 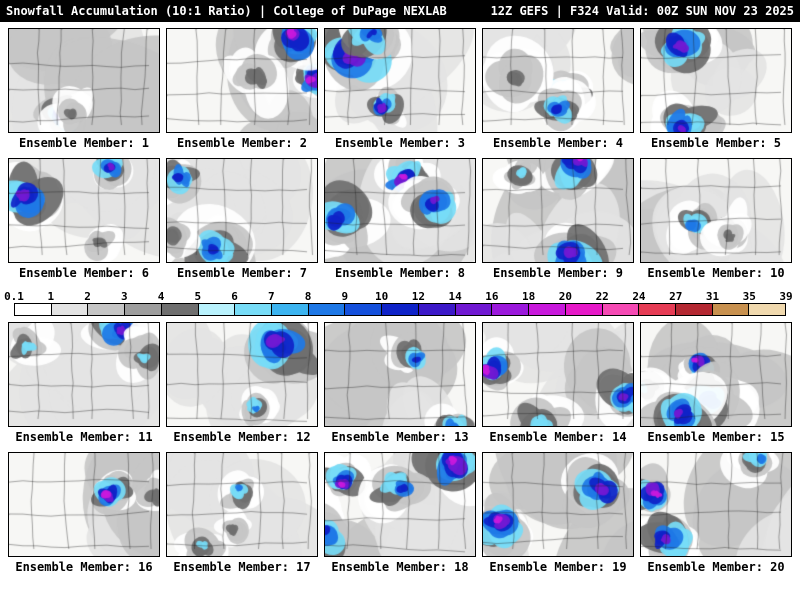 What do you see at coordinates (242, 143) in the screenshot?
I see `ensemble-member-label: Ensemble Member: 2` at bounding box center [242, 143].